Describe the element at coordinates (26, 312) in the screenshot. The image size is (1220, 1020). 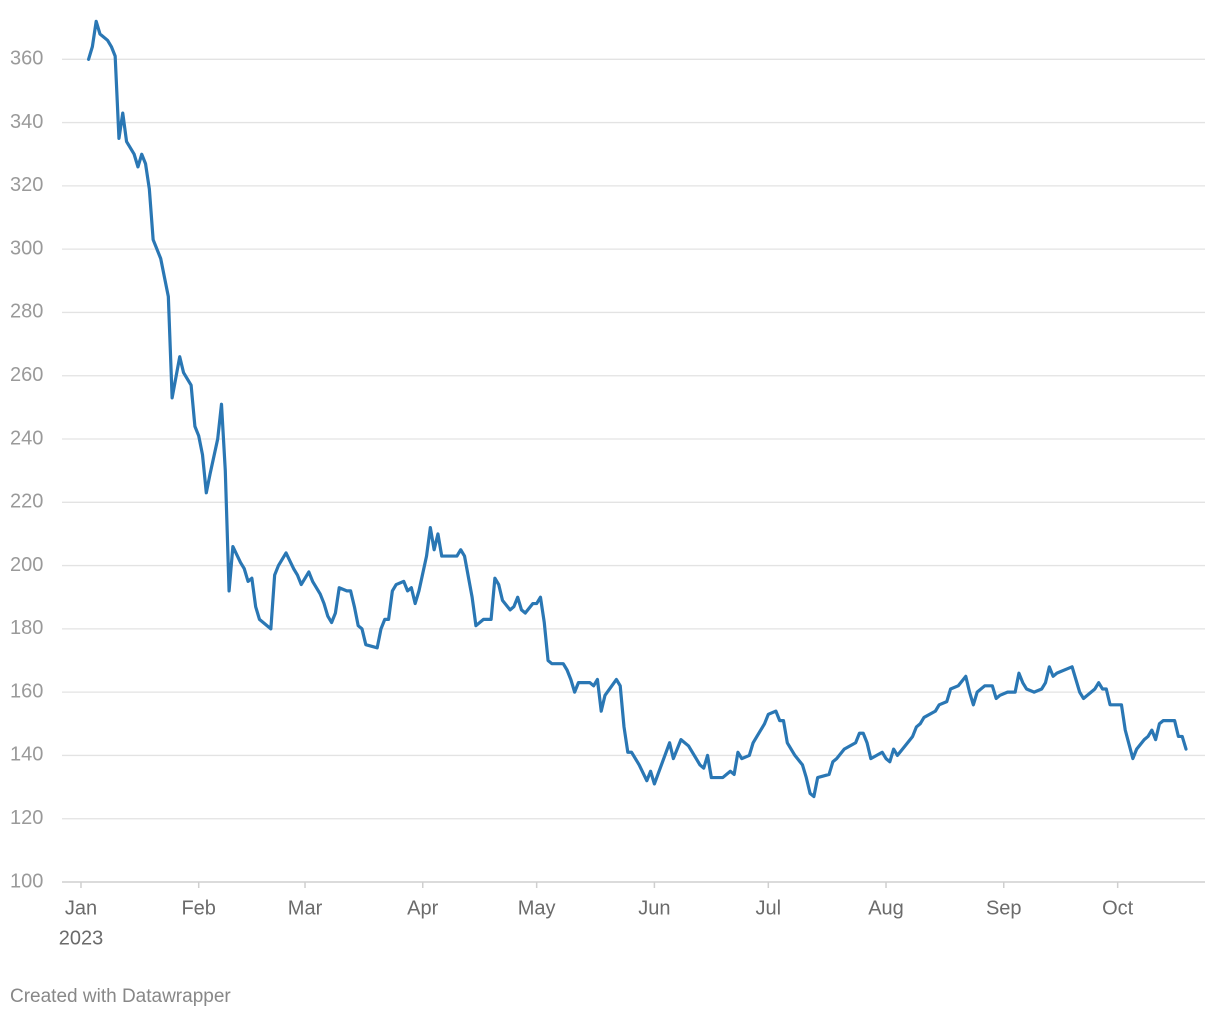
I see `y-tick-label: 280` at that location.